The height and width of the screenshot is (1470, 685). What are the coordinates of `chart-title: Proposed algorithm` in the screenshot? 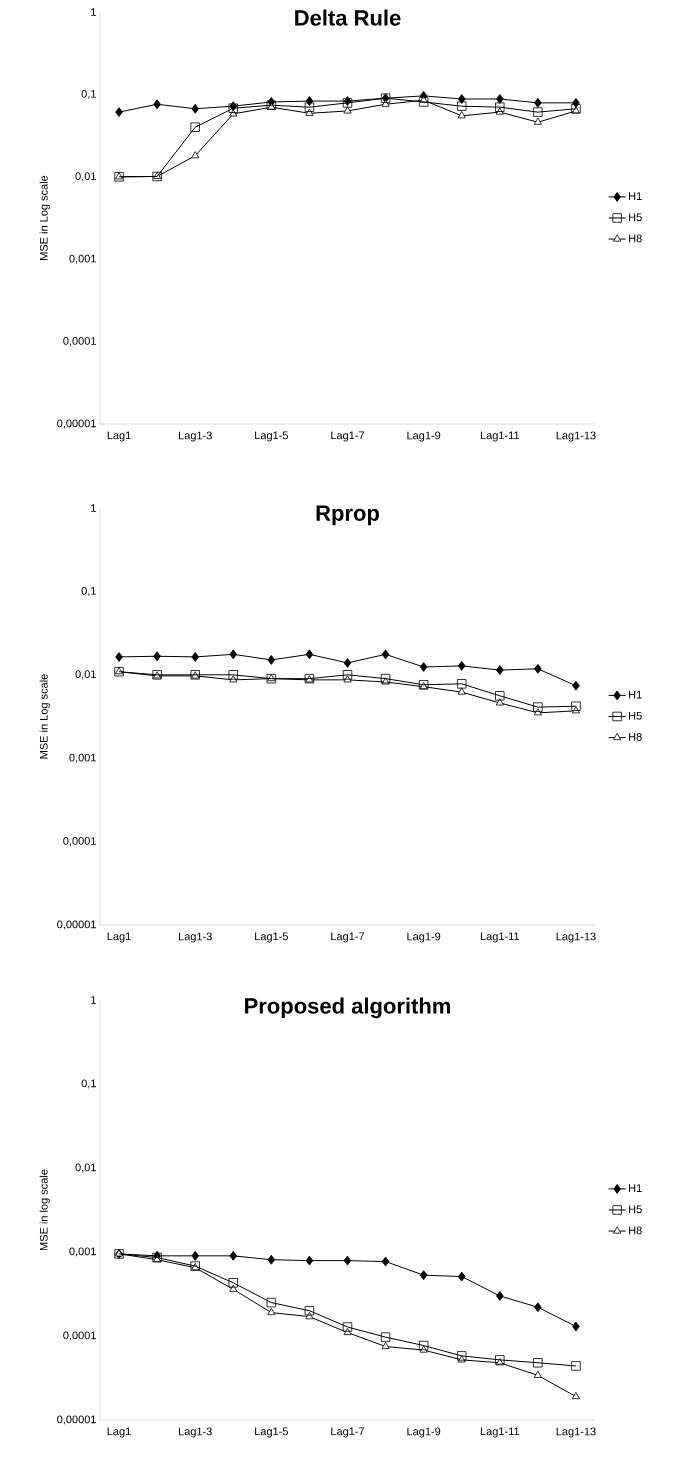 It's located at (348, 1008).